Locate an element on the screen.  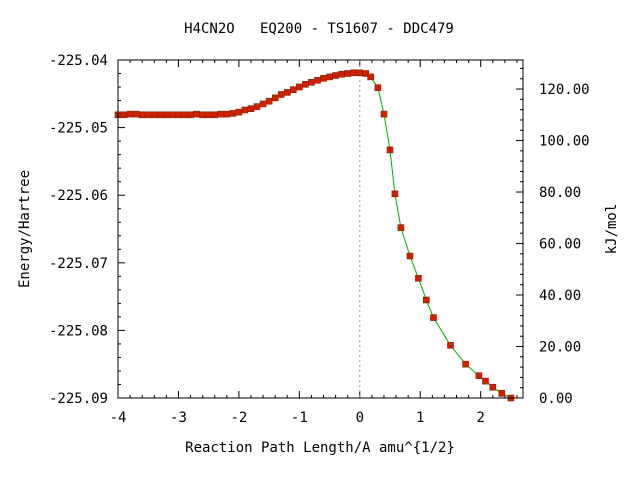
x-tick-label: -3 is located at coordinates (178, 418).